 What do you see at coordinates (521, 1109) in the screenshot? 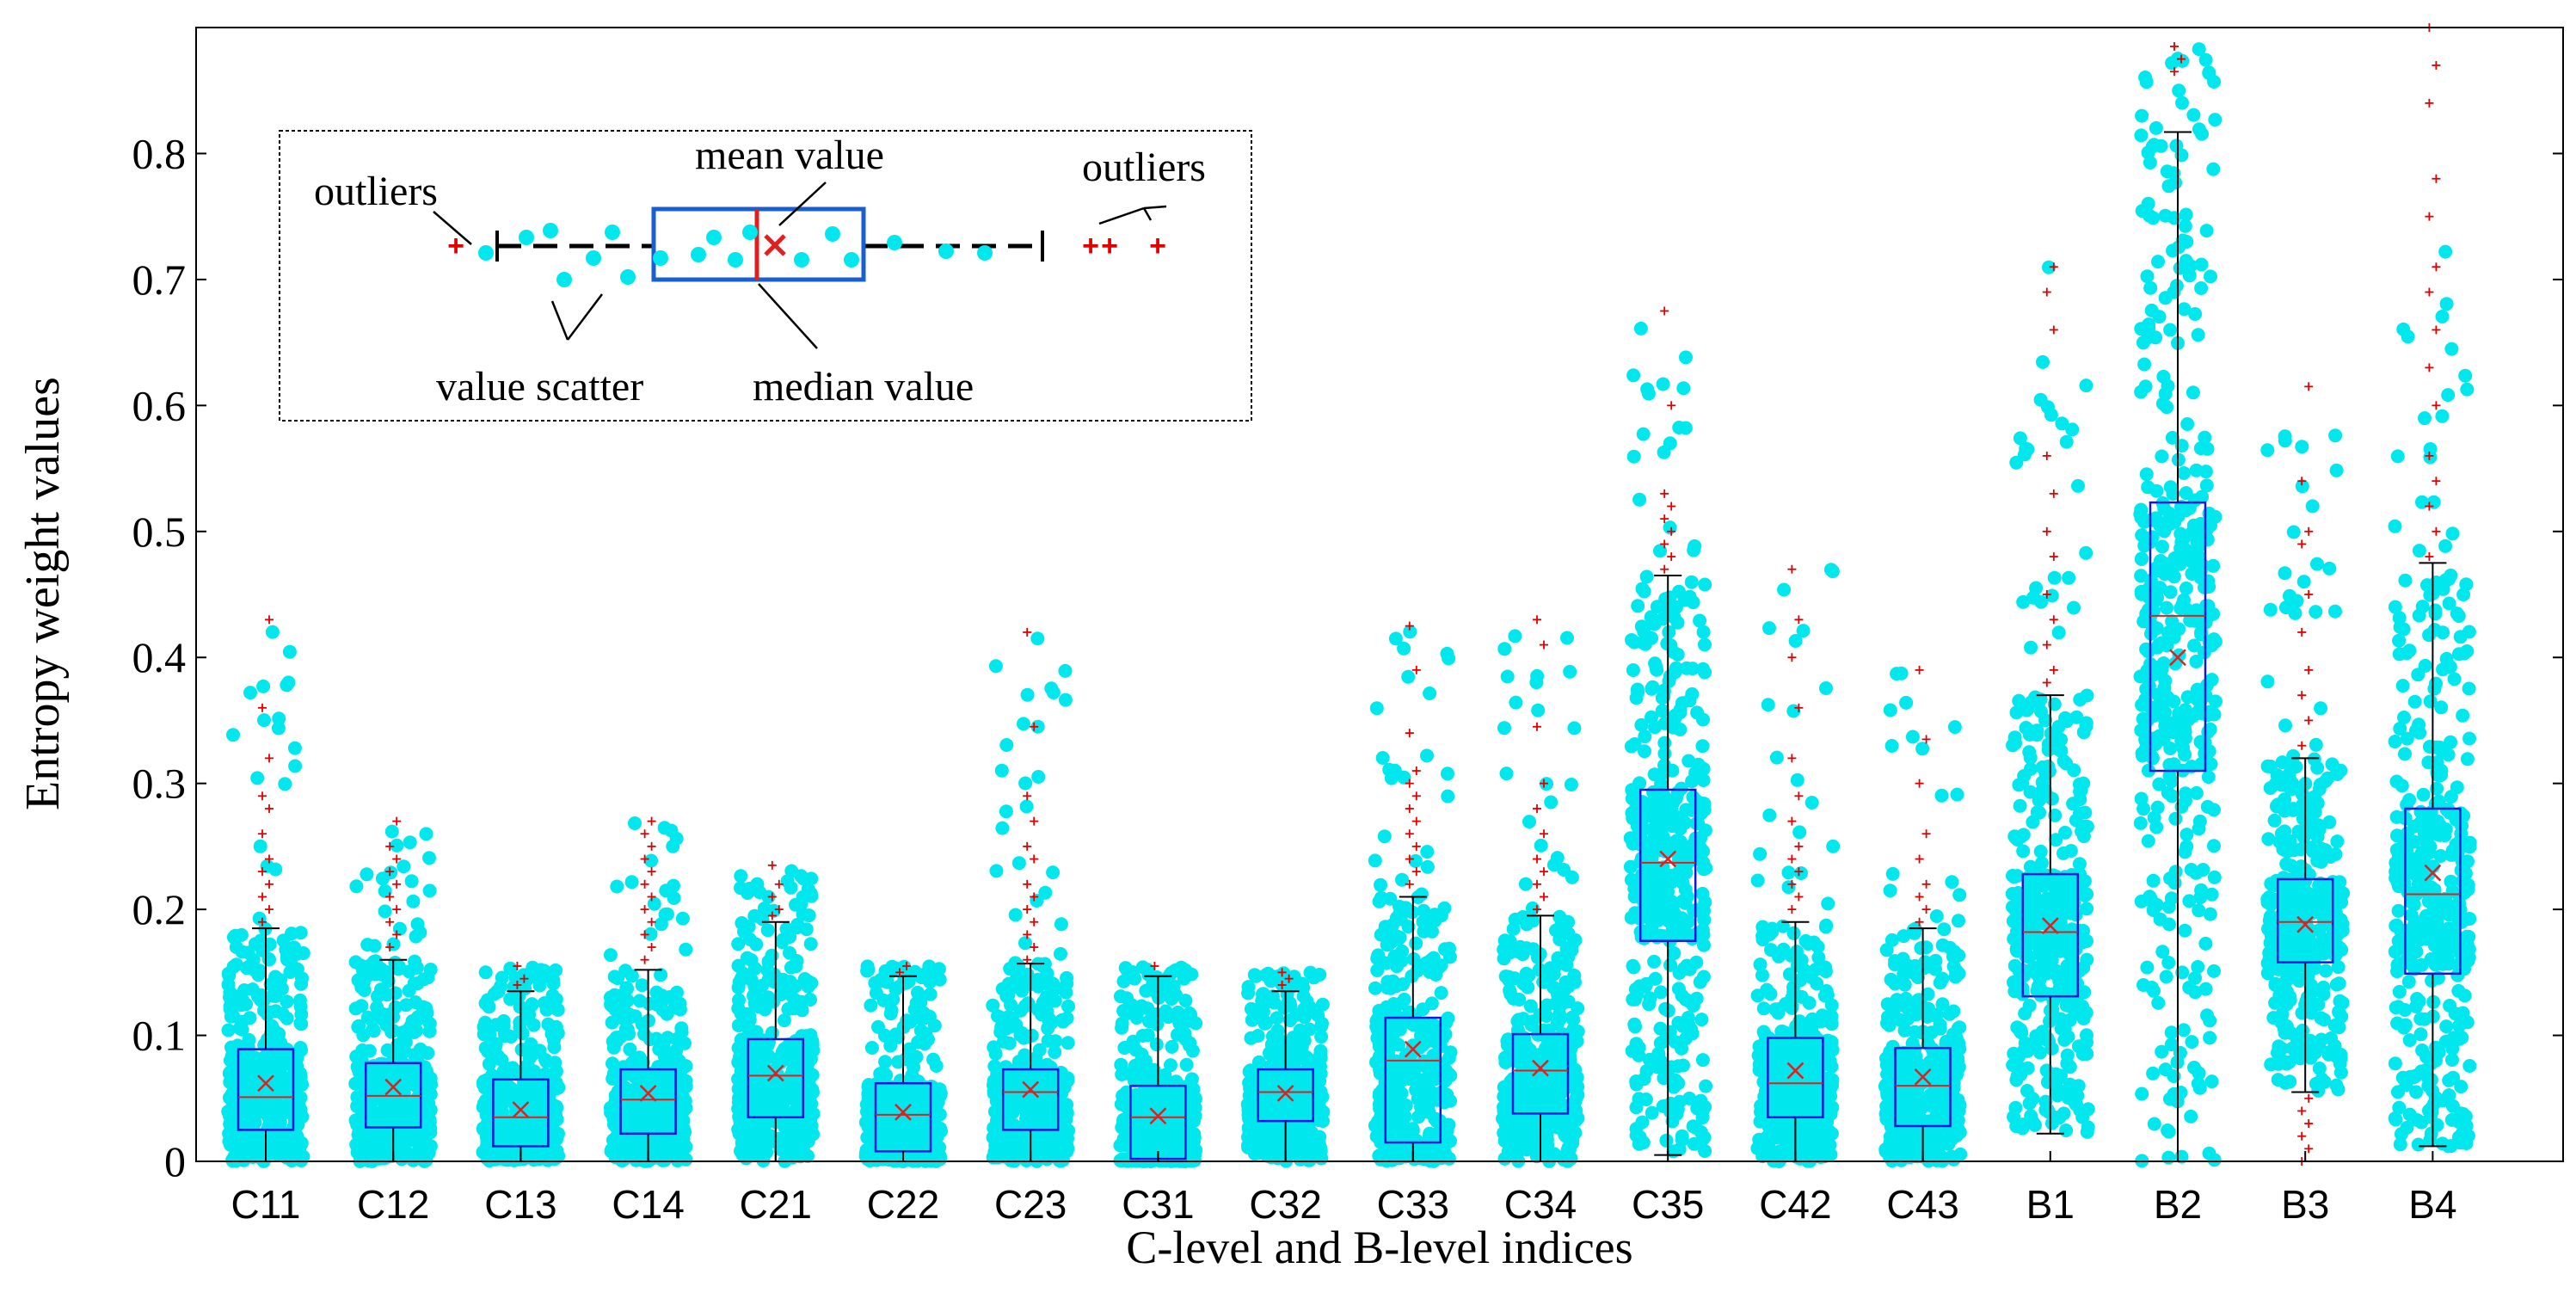
I see `mean-marker-C13` at bounding box center [521, 1109].